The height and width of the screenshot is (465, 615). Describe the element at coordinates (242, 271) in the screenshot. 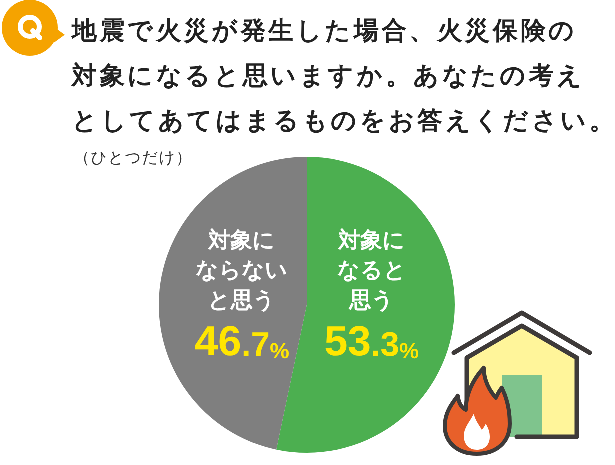

I see `slice-label: 対象にならないと思う` at that location.